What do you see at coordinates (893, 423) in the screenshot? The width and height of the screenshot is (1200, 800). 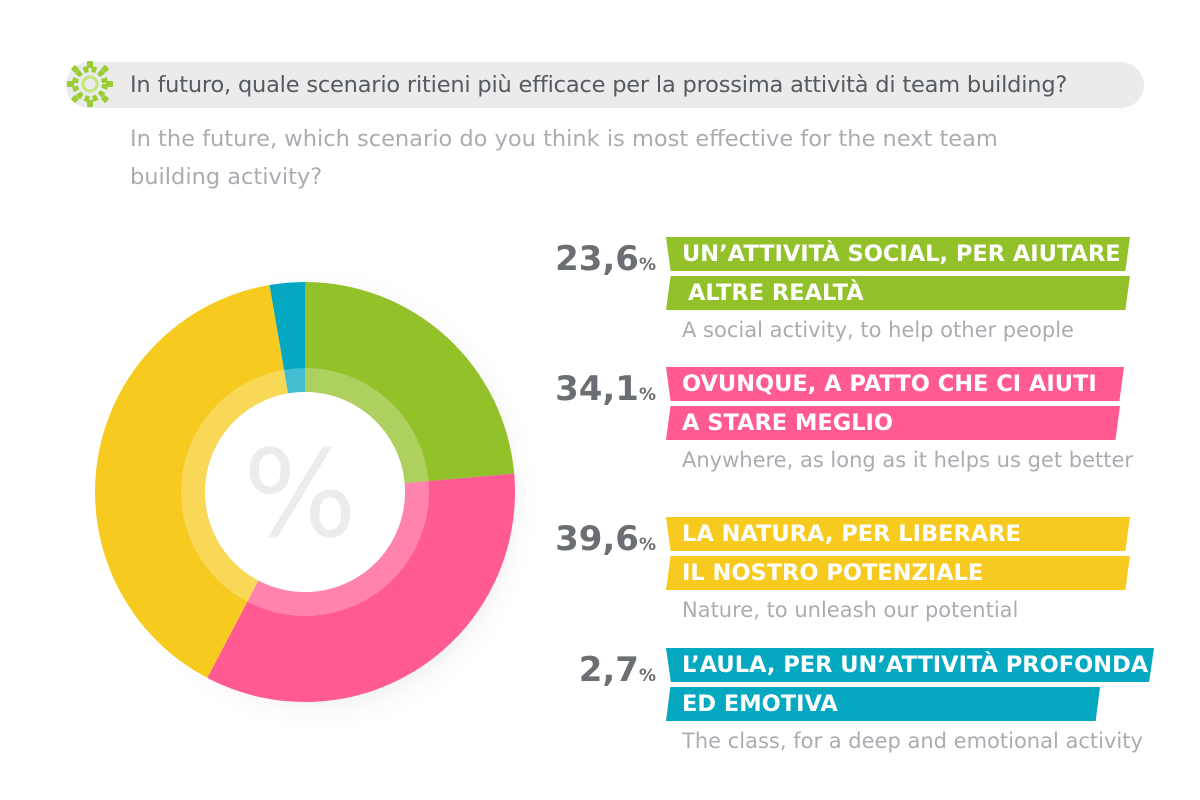 I see `legend-label-line-2: A STARE MEGLIO` at bounding box center [893, 423].